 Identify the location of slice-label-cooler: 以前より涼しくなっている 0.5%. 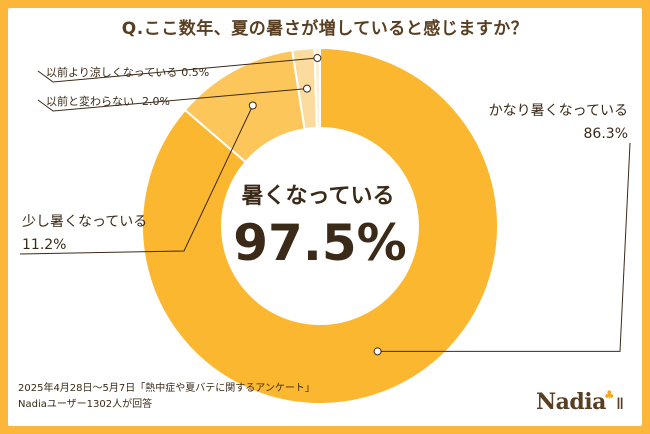
(127, 72).